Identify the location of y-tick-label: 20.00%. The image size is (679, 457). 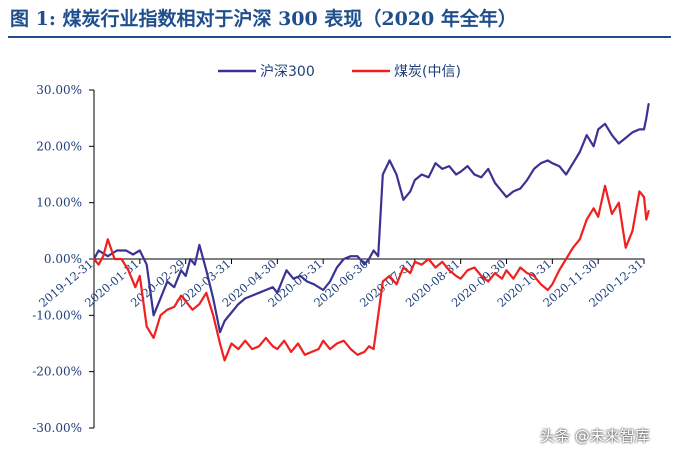
(59, 146).